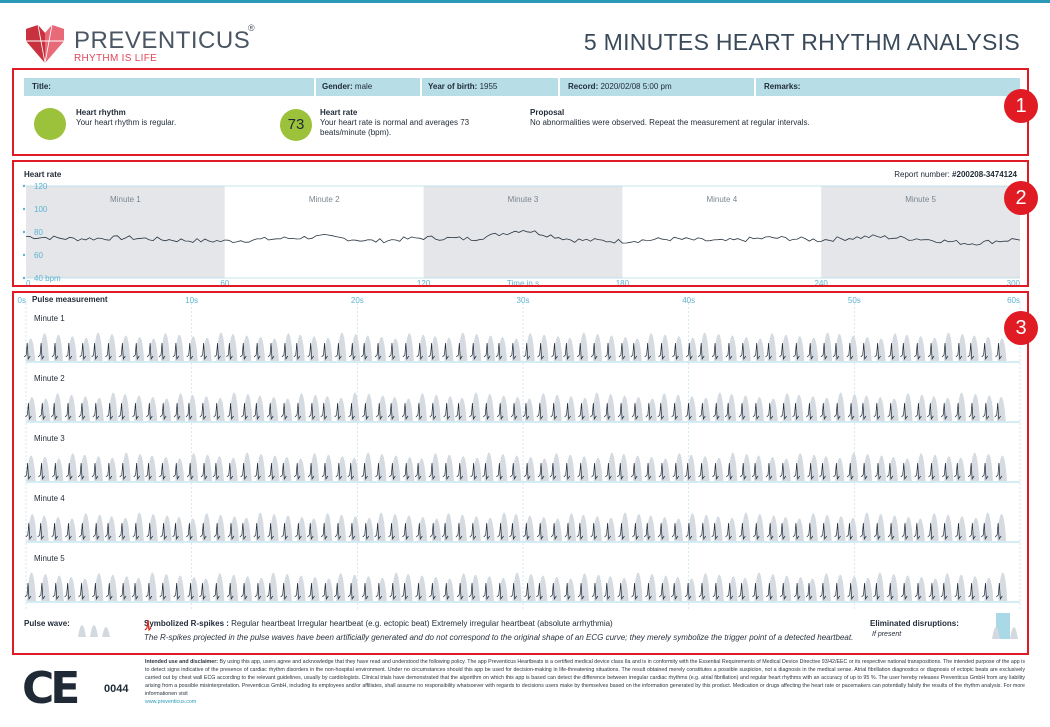 This screenshot has height=727, width=1050. Describe the element at coordinates (171, 702) in the screenshot. I see `website-link: www.preventicus.com` at that location.